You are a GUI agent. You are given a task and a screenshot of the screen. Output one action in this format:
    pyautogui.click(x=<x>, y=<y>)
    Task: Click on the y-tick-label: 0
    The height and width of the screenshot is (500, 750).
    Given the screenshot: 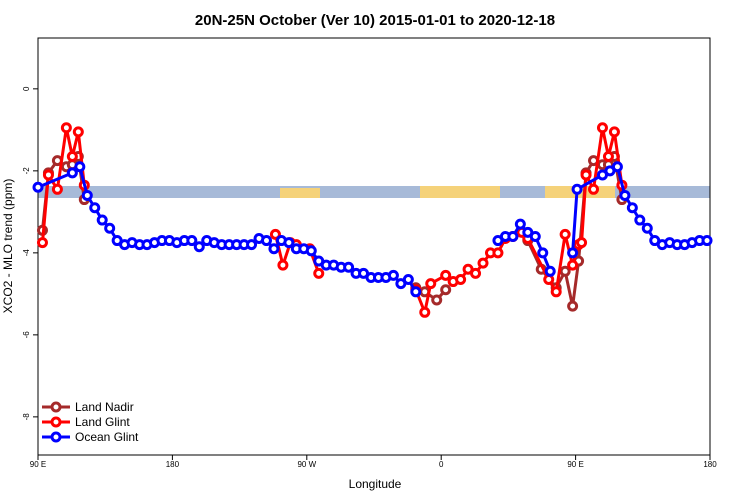 What is the action you would take?
    pyautogui.click(x=26, y=88)
    